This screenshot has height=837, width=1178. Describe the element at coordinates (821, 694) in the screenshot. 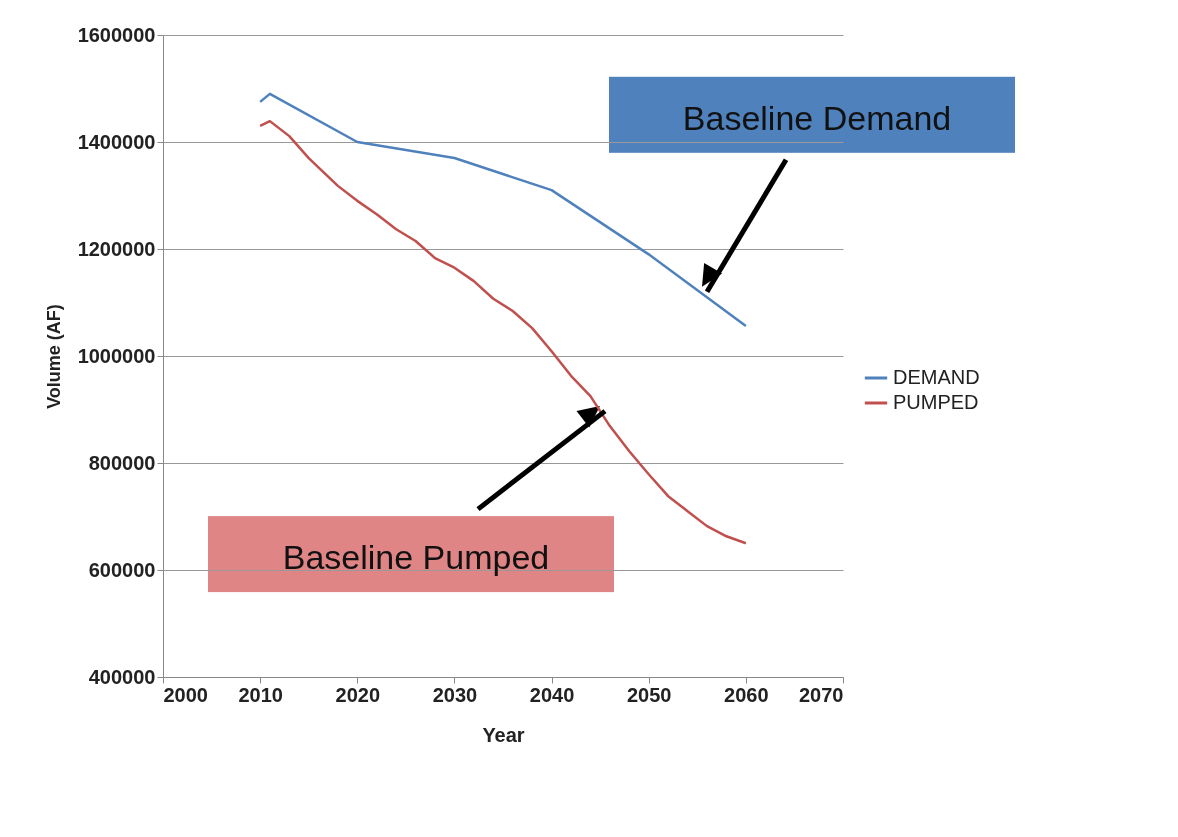

I see `x-tick-label: 2070` at that location.